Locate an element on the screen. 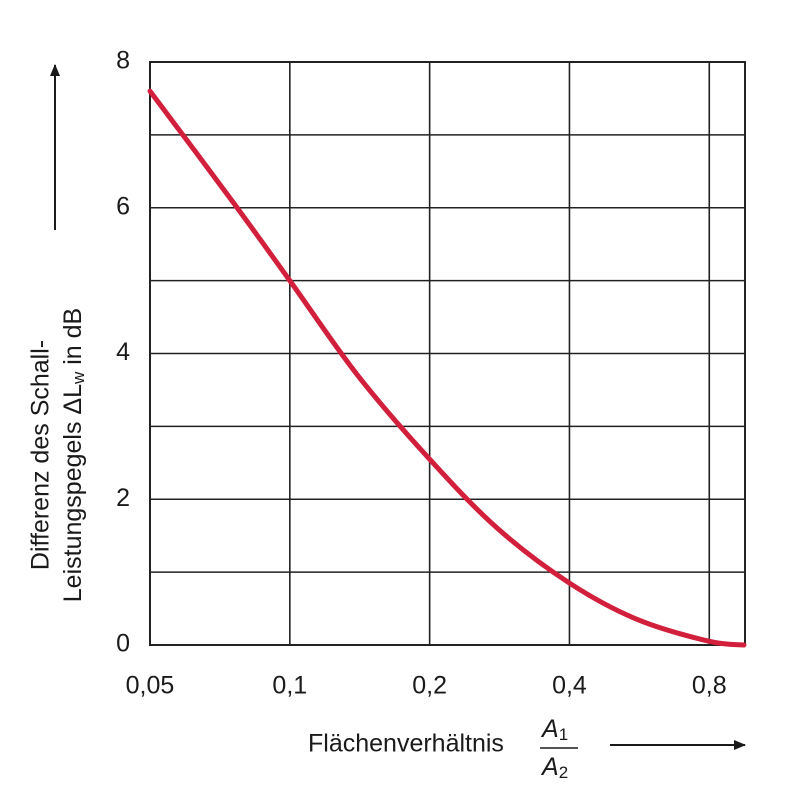 The width and height of the screenshot is (800, 789). y-tick-label: 0 is located at coordinates (123, 644).